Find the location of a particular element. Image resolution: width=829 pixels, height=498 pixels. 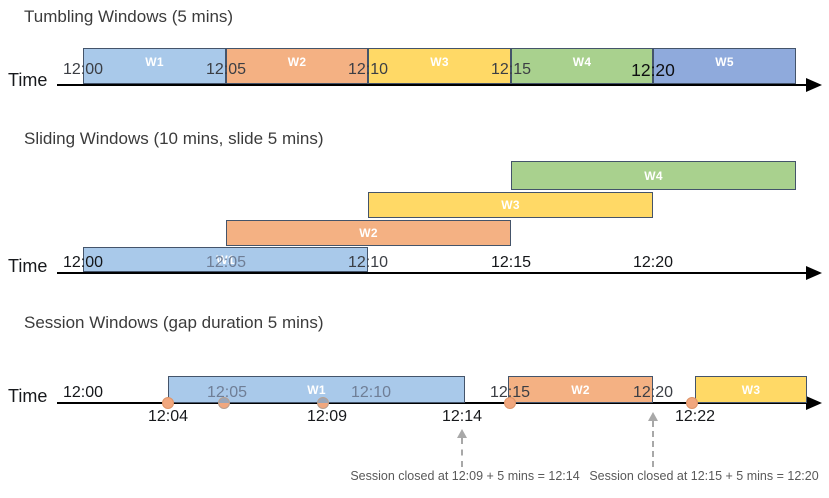

session-window-bar-w1: W1 is located at coordinates (316, 389).